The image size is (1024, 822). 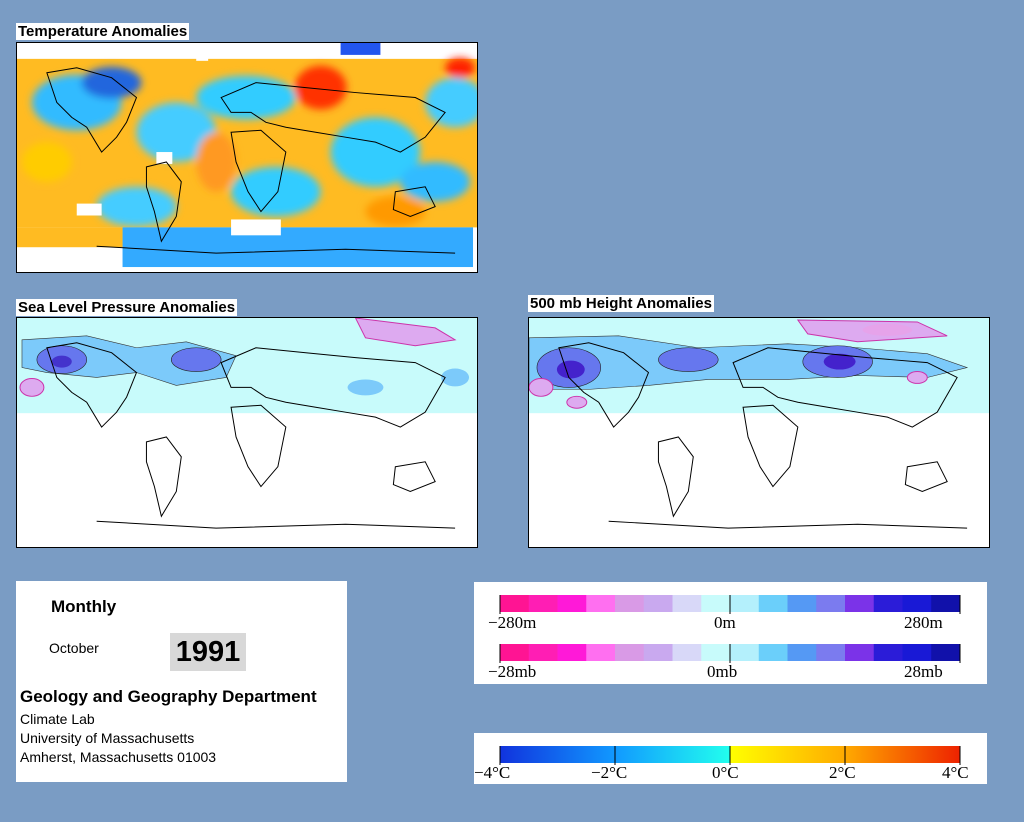 I want to click on height-title: 500 mb Height Anomalies, so click(x=621, y=303).